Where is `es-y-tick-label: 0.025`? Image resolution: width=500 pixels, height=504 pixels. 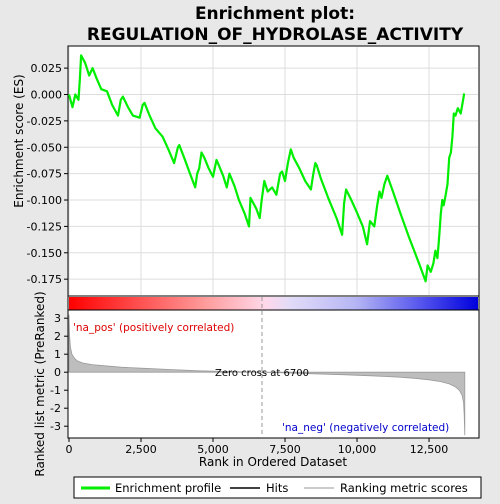 es-y-tick-label: 0.025 is located at coordinates (47, 68).